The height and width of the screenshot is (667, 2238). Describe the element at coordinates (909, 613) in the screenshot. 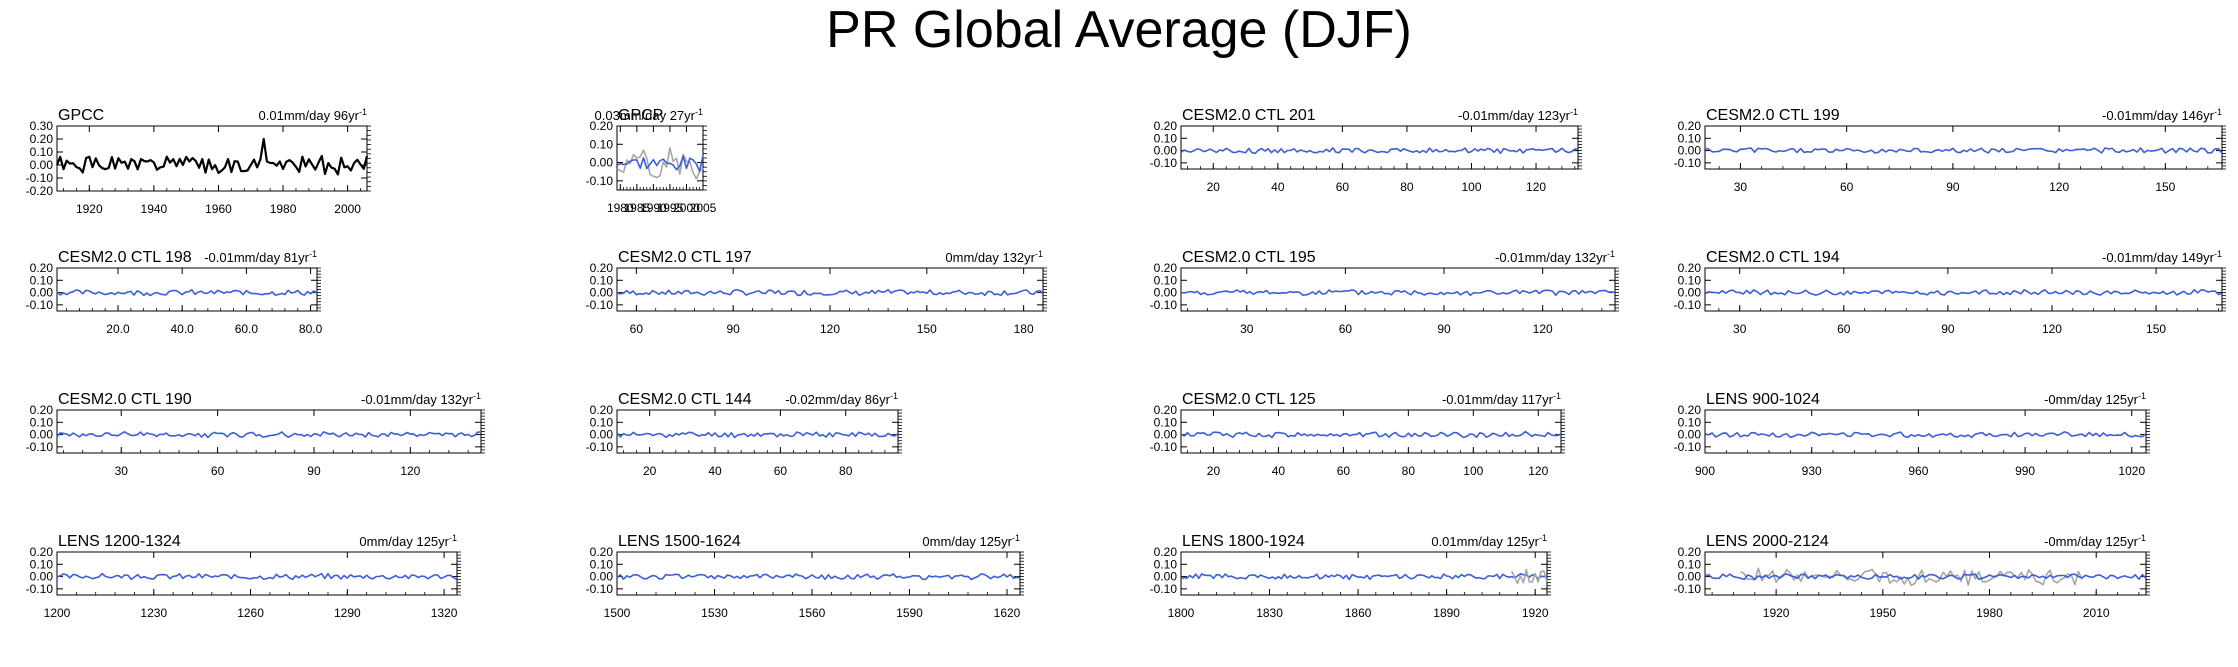

I see `x-tick-label: 1590` at that location.